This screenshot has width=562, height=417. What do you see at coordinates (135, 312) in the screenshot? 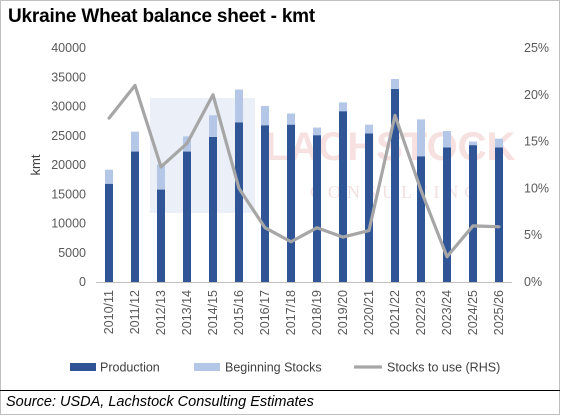
I see `x-tick-label: 2011/12` at bounding box center [135, 312].